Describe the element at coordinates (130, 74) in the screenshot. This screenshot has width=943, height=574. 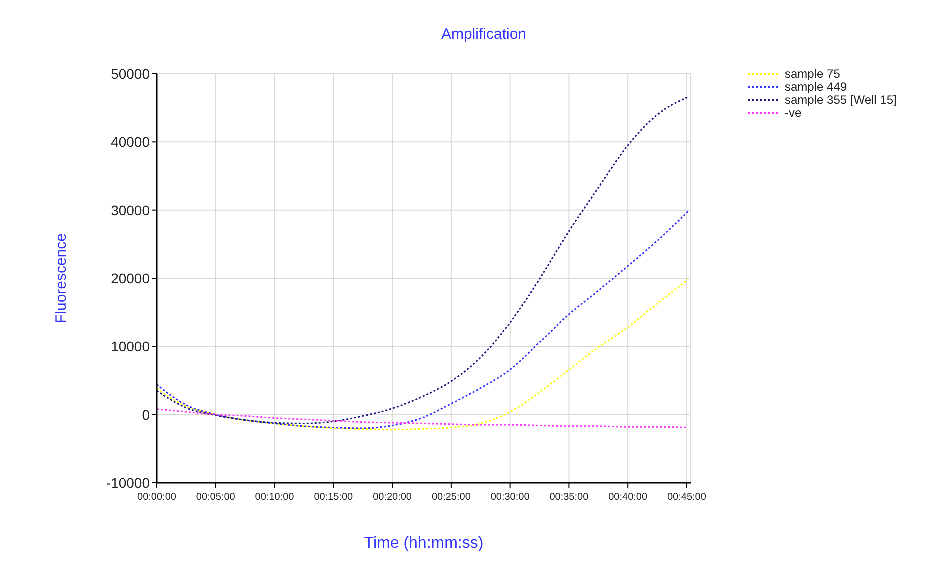
I see `y-tick-label: 50000` at that location.